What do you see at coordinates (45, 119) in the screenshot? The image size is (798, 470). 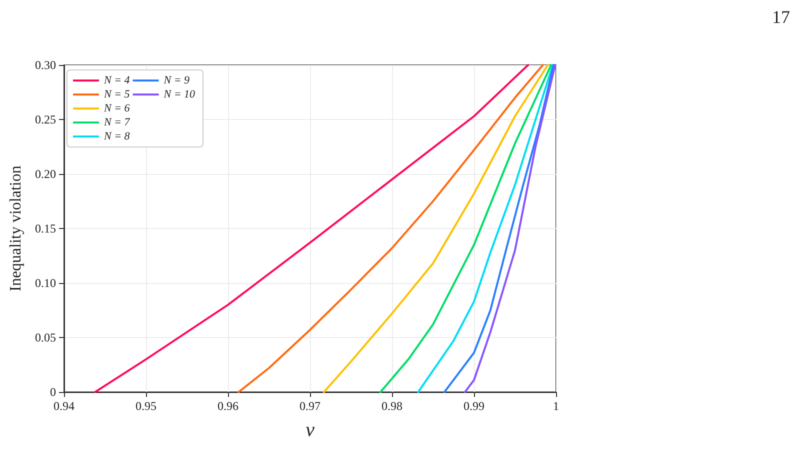 I see `y-tick-label: 0.25` at bounding box center [45, 119].